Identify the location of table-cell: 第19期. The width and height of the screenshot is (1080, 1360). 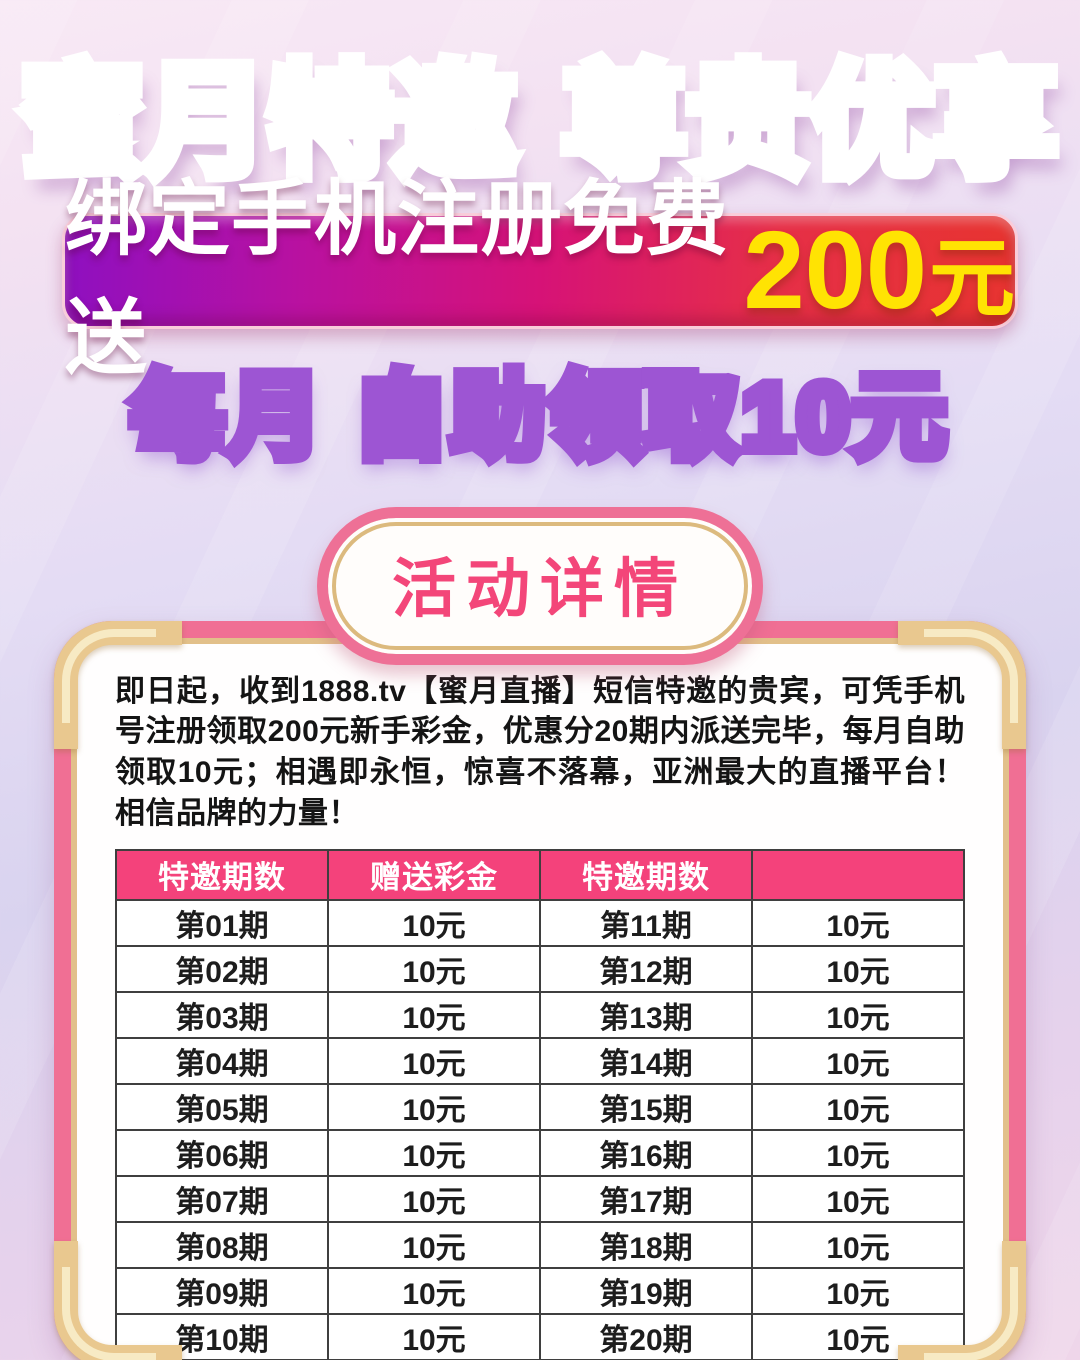
(646, 1290).